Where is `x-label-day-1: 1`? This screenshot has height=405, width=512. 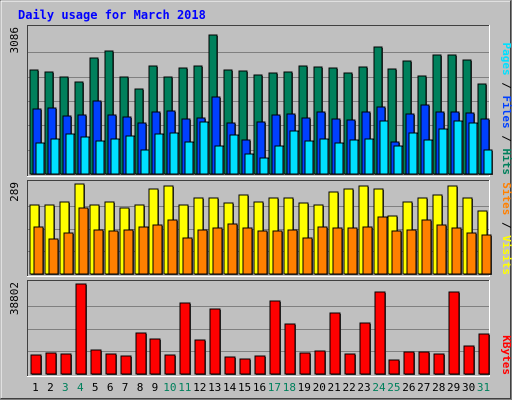
x-label-day-1: 1 is located at coordinates (35, 387).